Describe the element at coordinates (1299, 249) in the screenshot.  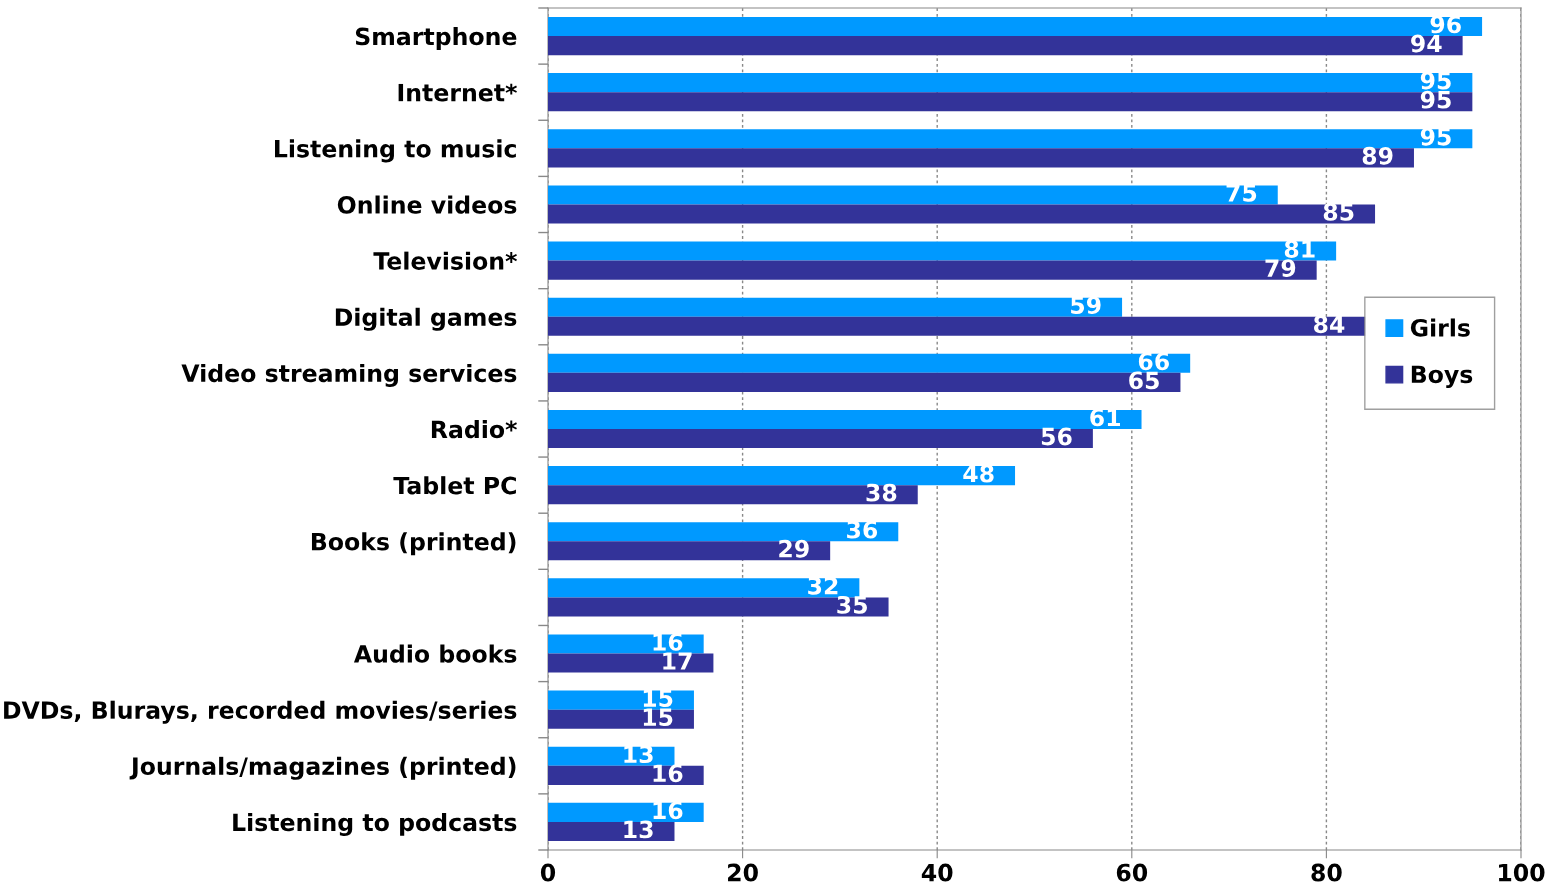
I see `data-label: 81` at that location.